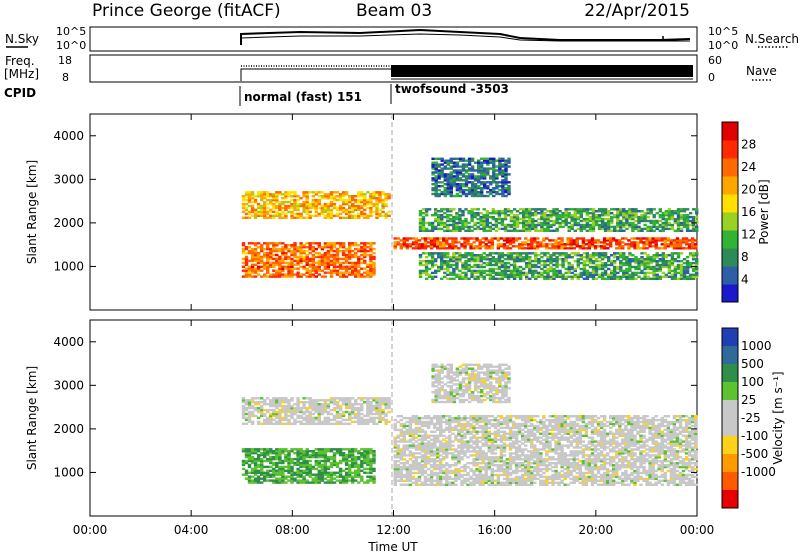 The width and height of the screenshot is (800, 554). I want to click on colorbar-frame, so click(730, 212).